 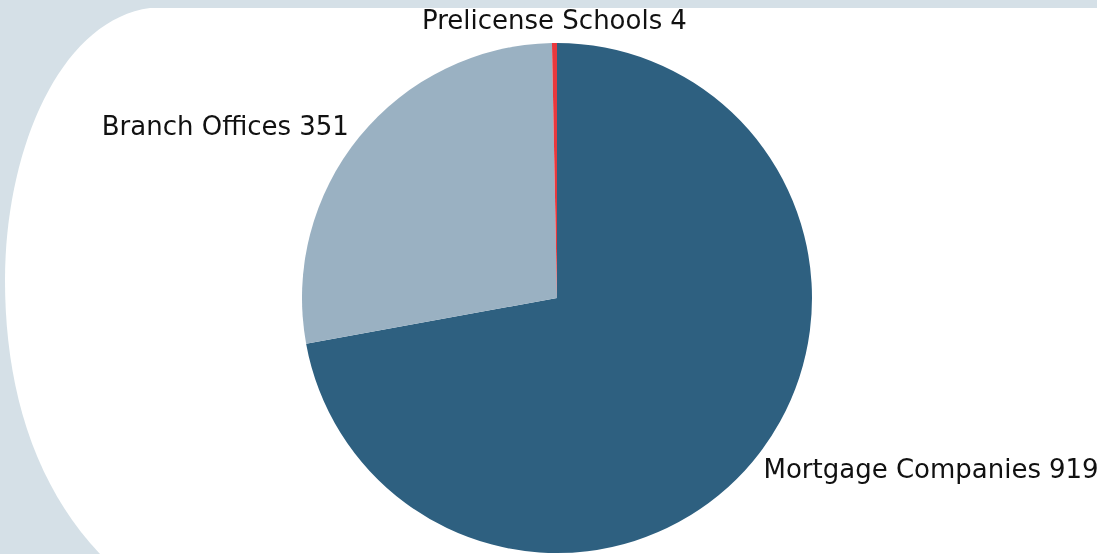 What do you see at coordinates (678, 20) in the screenshot?
I see `data-label: 4` at bounding box center [678, 20].